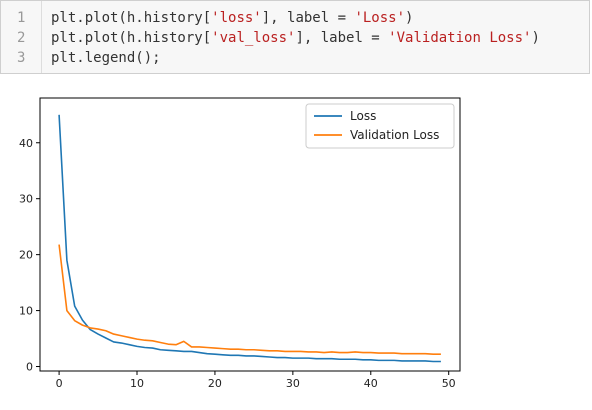 This screenshot has height=410, width=592. Describe the element at coordinates (449, 383) in the screenshot. I see `x-tick-label: 50` at that location.